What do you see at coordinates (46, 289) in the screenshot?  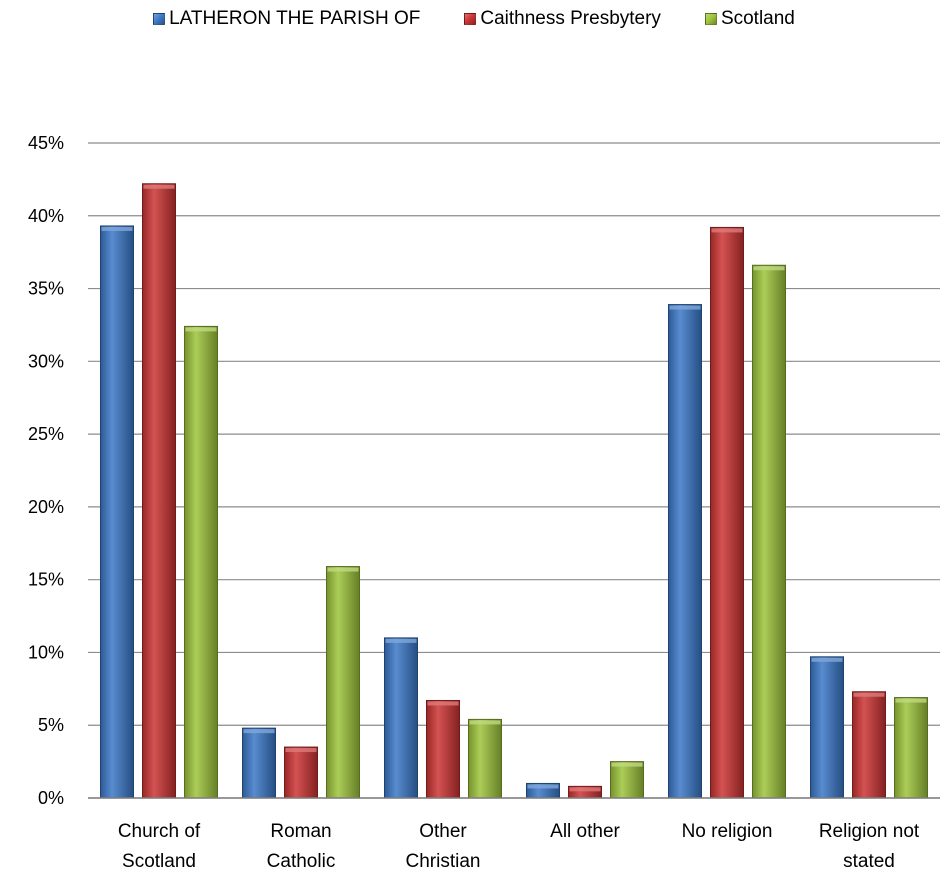 I see `y-tick-label: 35%` at bounding box center [46, 289].